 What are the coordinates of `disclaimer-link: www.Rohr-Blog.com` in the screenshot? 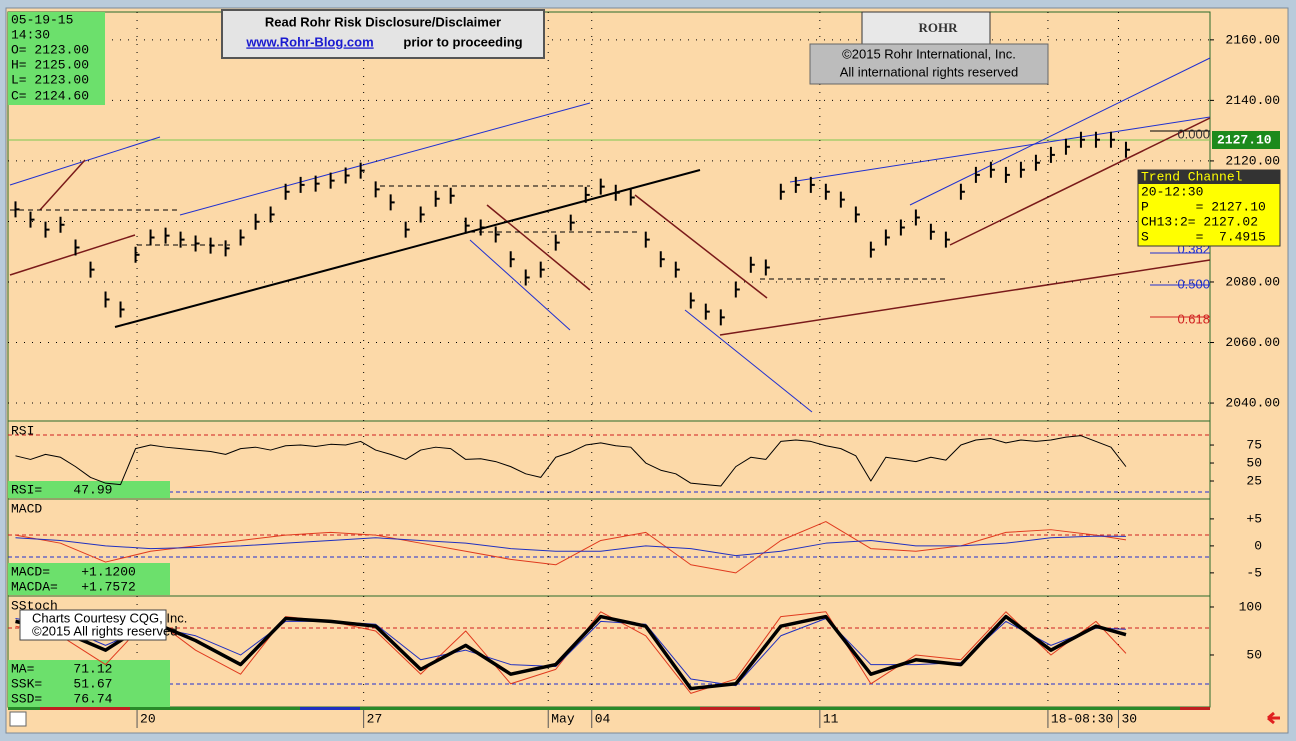 It's located at (309, 41).